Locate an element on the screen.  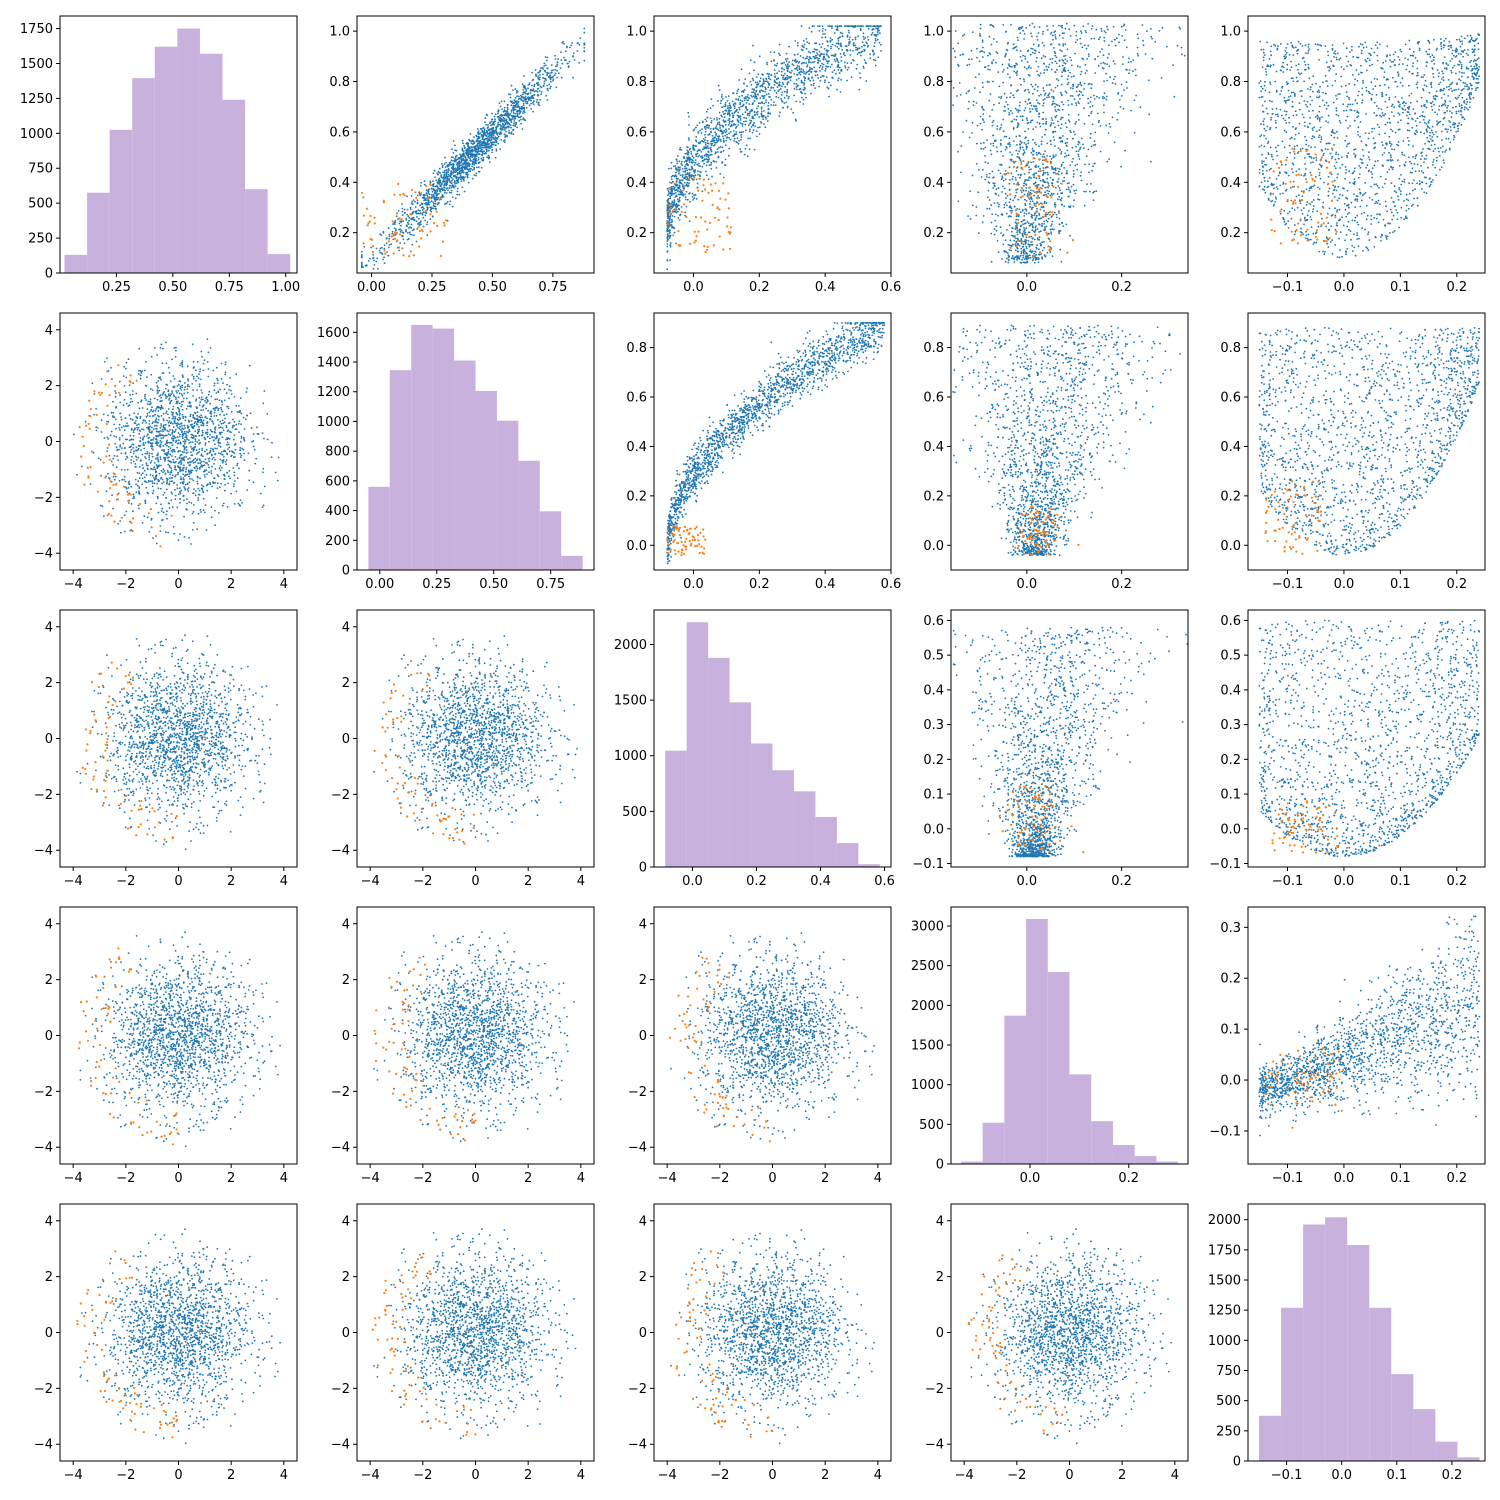
histogram-bar is located at coordinates (234, 186).